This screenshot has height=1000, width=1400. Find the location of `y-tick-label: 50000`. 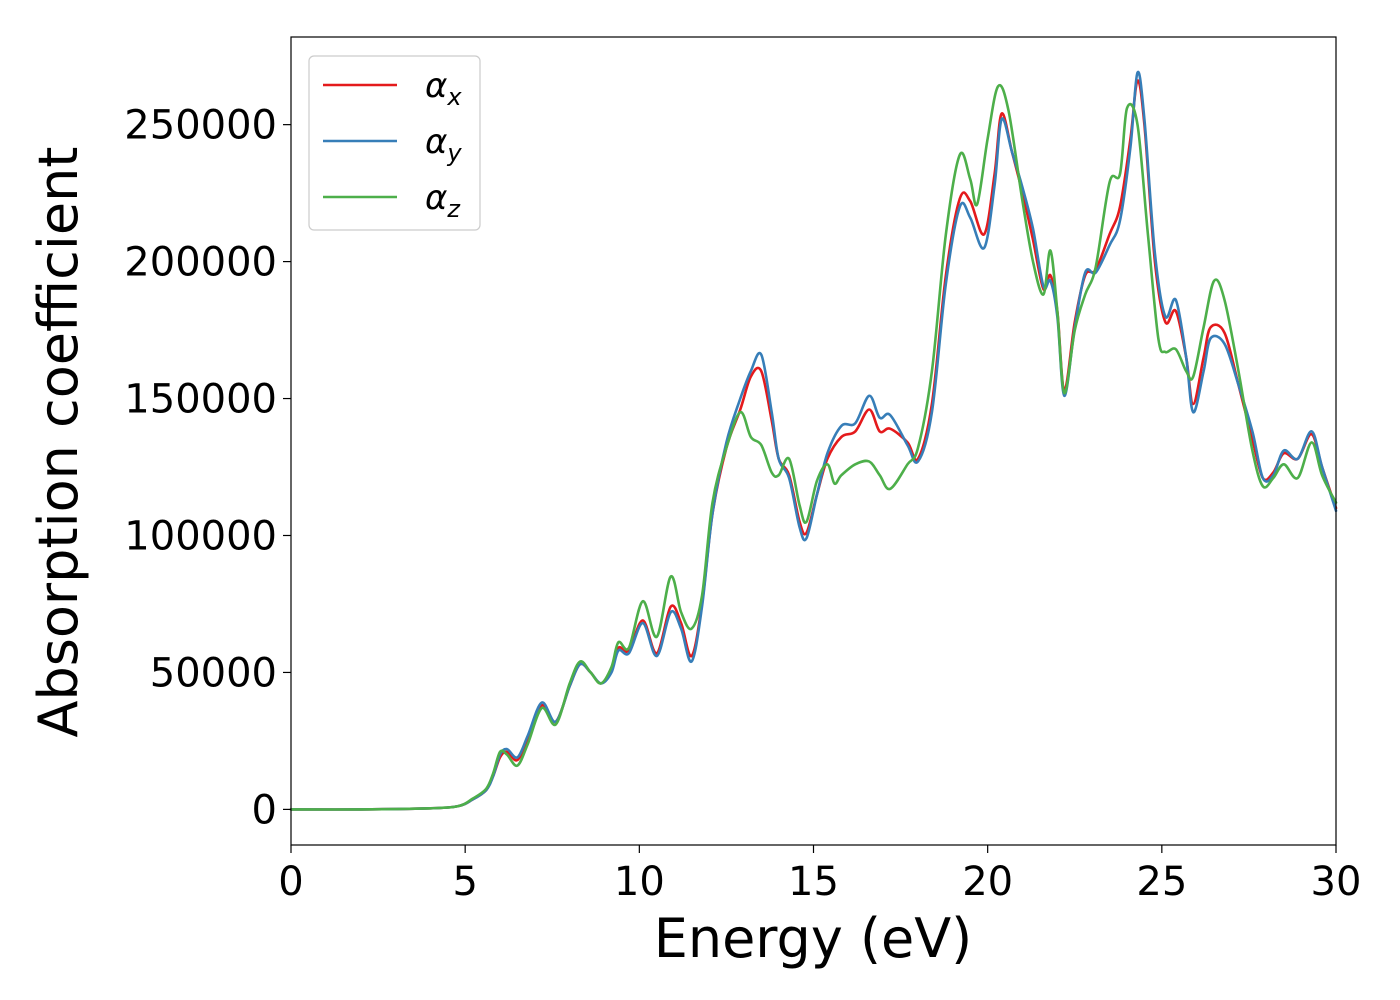

y-tick-label: 50000 is located at coordinates (213, 673).